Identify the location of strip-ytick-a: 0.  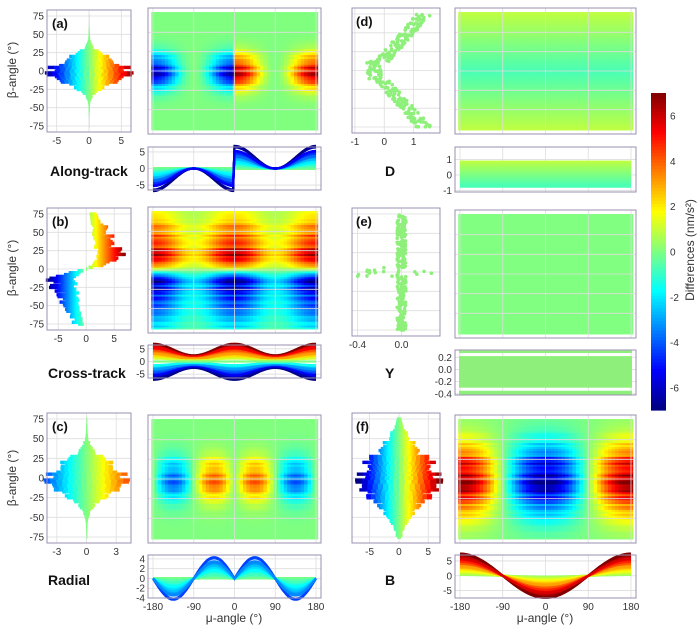
(142, 169).